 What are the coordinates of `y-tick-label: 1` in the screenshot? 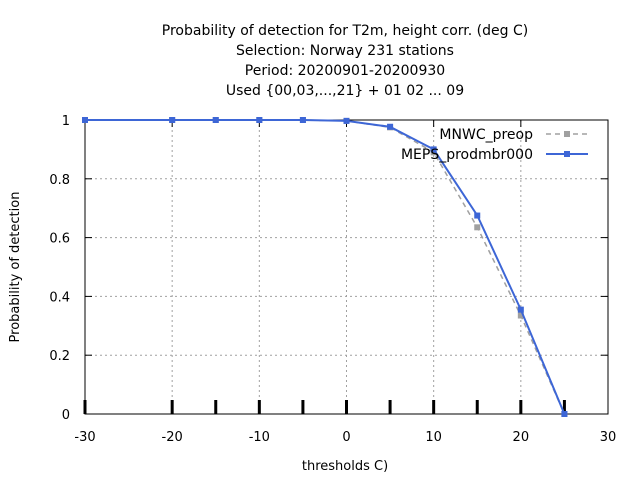 It's located at (66, 121).